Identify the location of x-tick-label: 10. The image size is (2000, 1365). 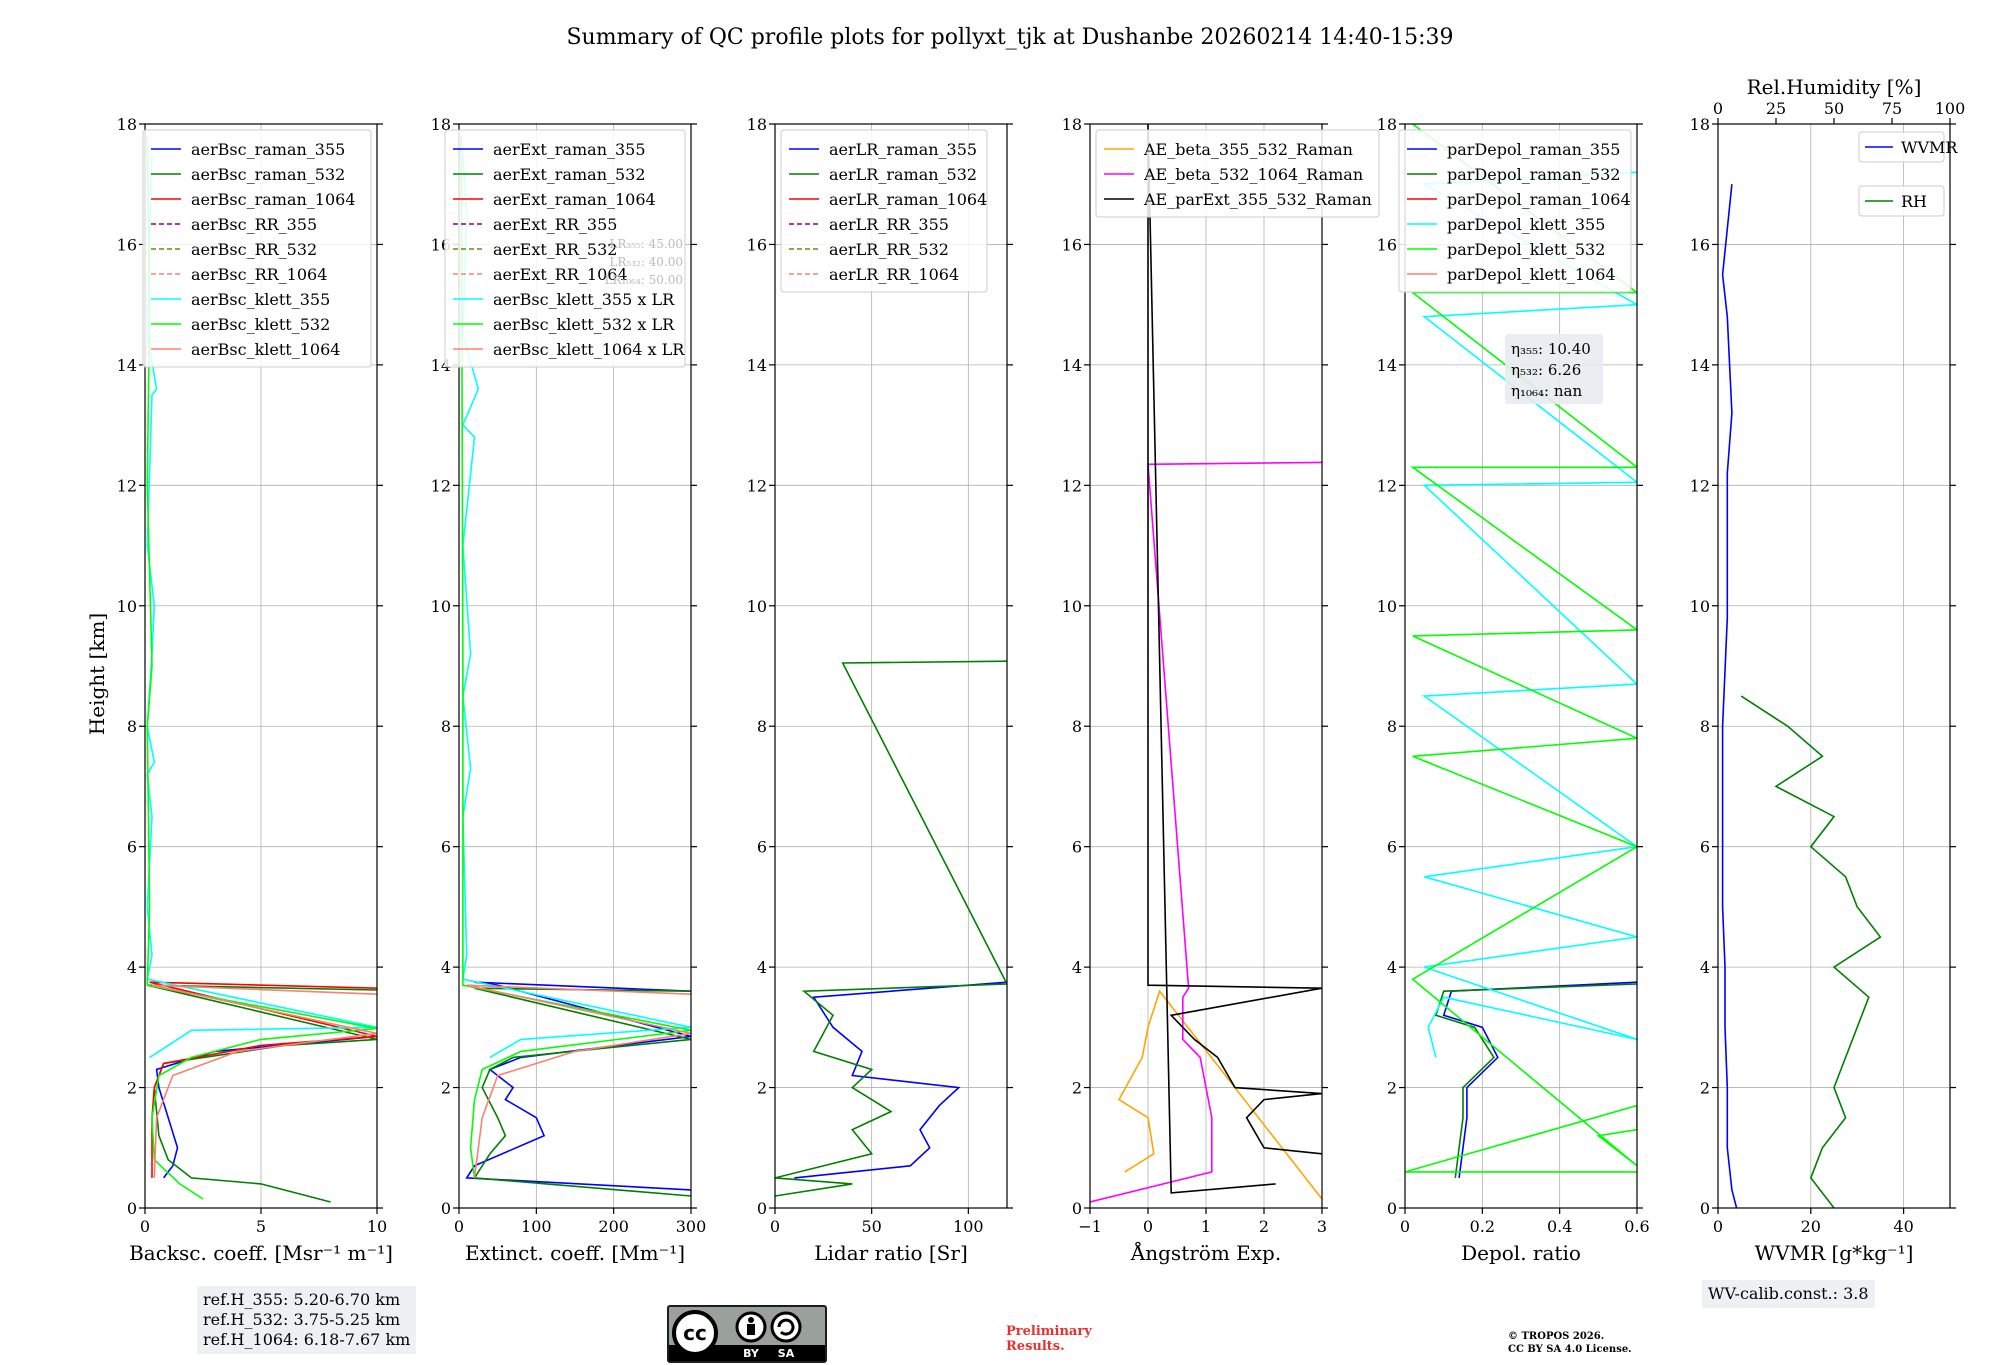
(377, 1226).